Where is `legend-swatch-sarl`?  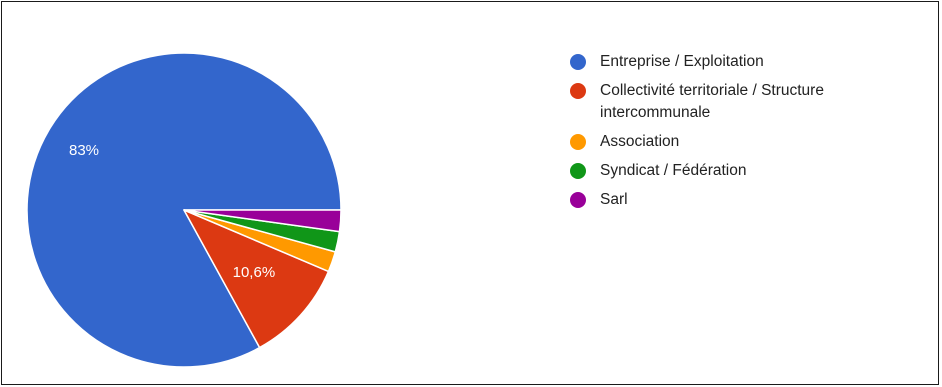
legend-swatch-sarl is located at coordinates (578, 200).